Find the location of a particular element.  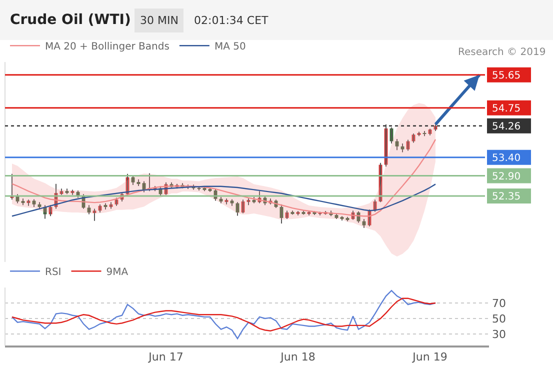

y-tick-label: 70 is located at coordinates (499, 303).